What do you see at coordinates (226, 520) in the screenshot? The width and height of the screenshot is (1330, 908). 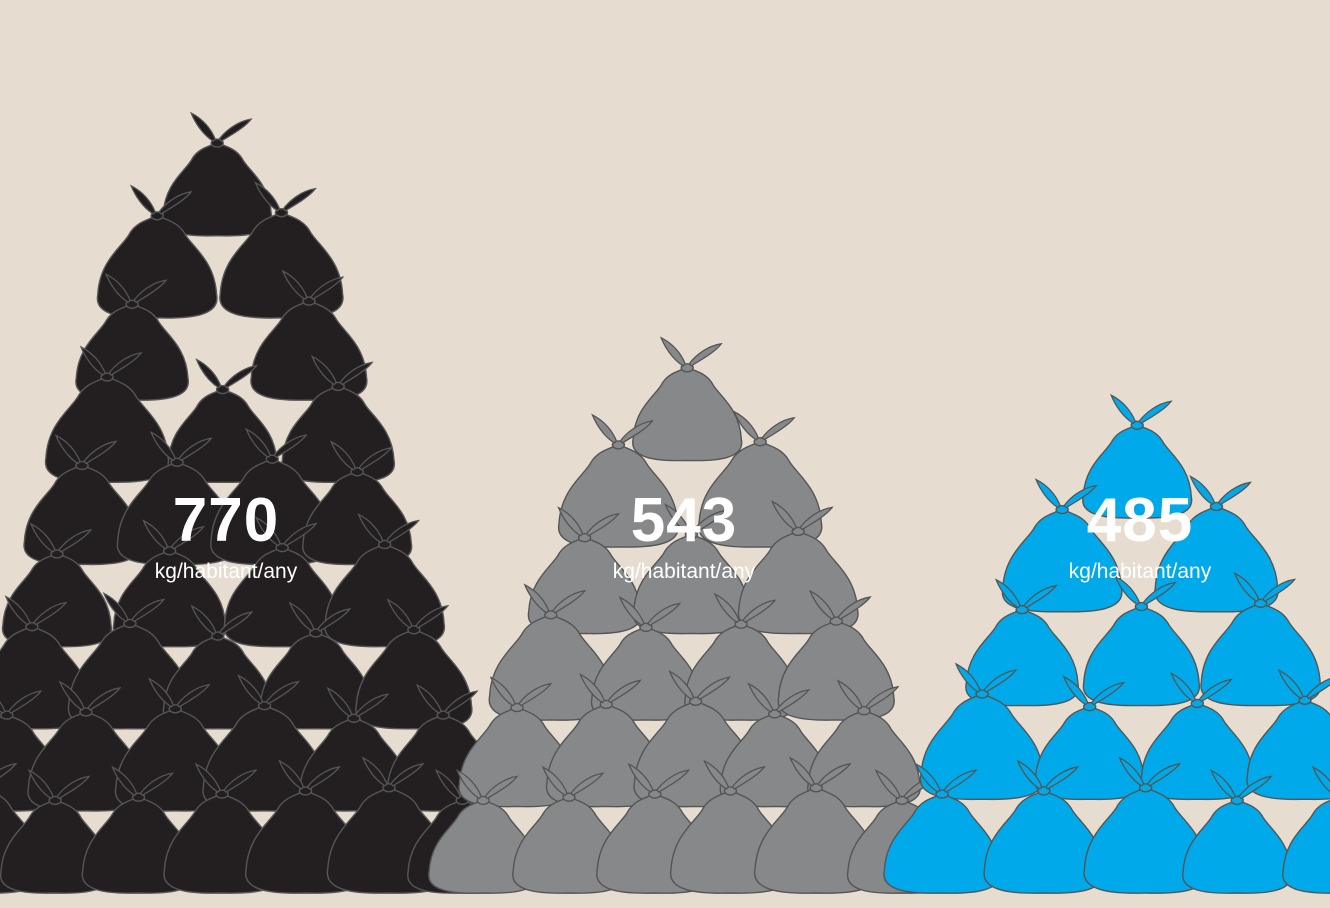 I see `pile-value-1: 770` at bounding box center [226, 520].